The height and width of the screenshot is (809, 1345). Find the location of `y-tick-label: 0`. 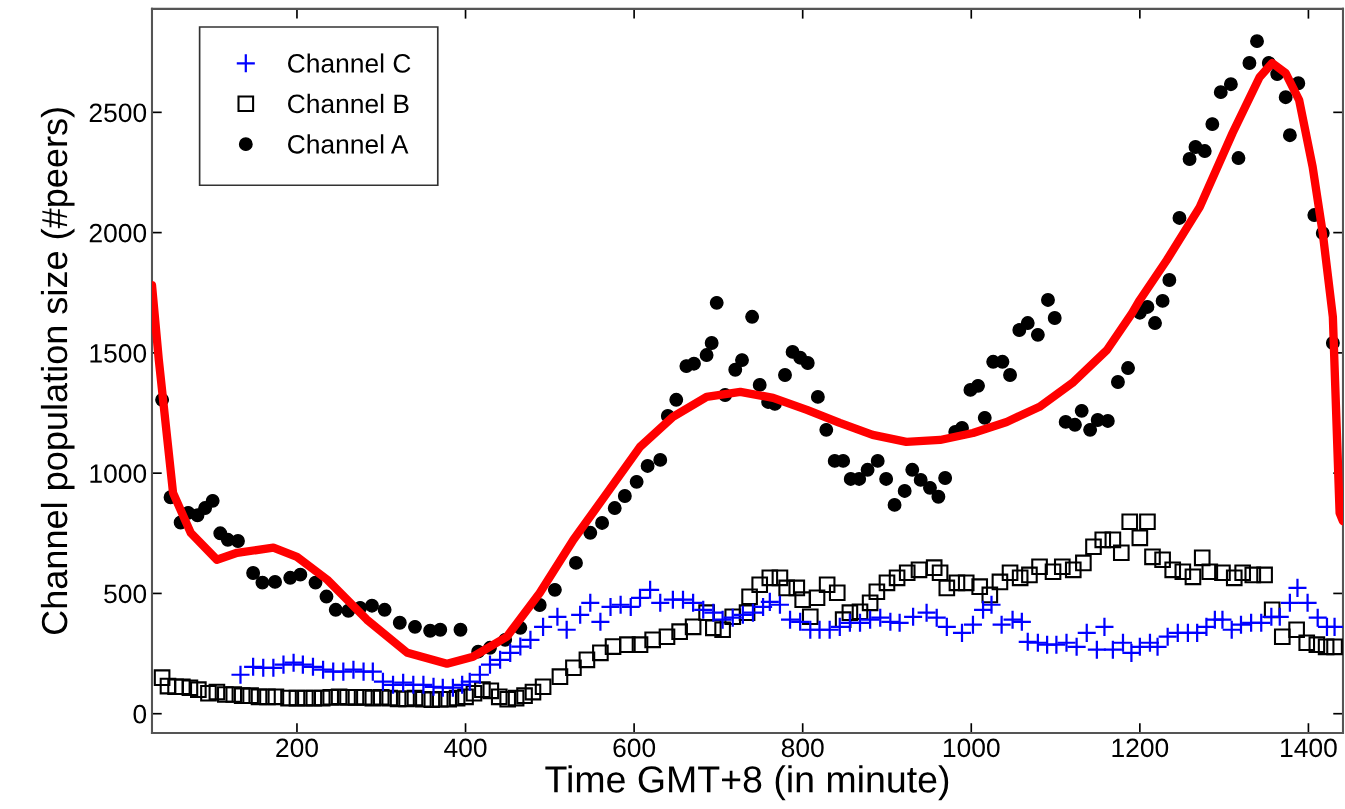

y-tick-label: 0 is located at coordinates (140, 714).